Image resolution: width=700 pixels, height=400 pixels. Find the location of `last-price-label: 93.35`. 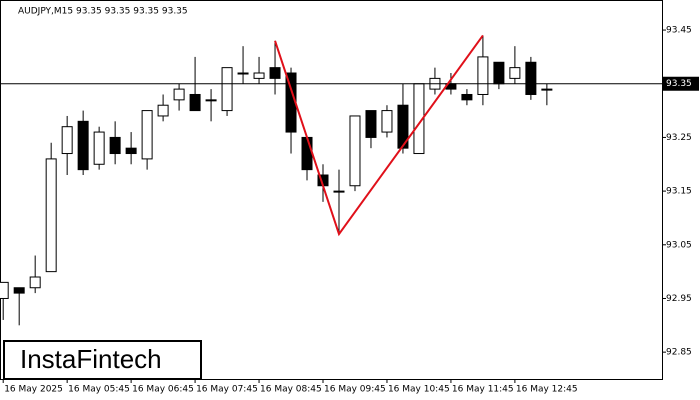

last-price-label: 93.35 is located at coordinates (679, 84).